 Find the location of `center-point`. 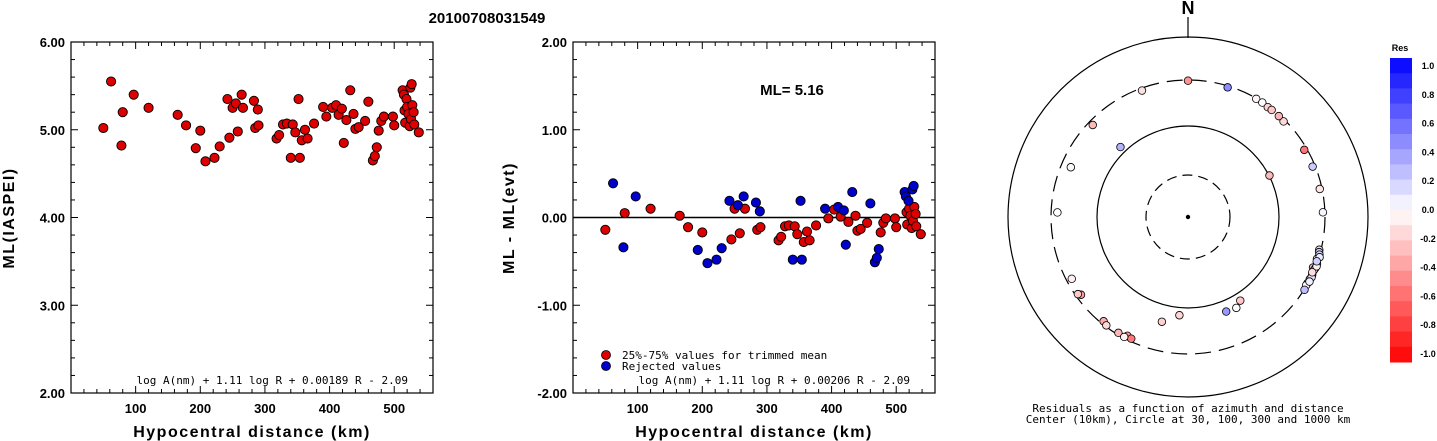

center-point is located at coordinates (1188, 217).